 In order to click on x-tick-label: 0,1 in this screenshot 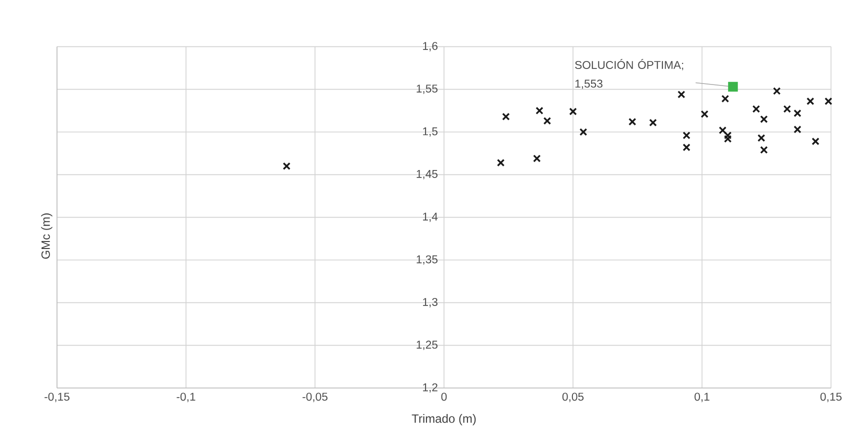, I will do `click(702, 397)`.